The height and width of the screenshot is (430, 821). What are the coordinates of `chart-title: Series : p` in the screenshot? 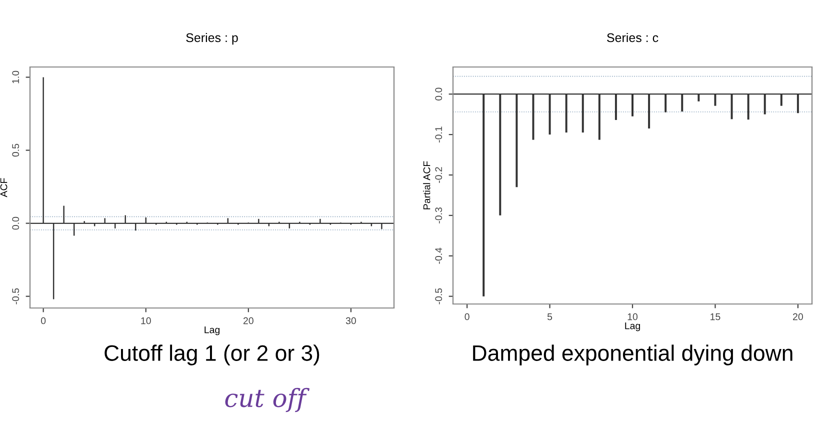 It's located at (212, 38).